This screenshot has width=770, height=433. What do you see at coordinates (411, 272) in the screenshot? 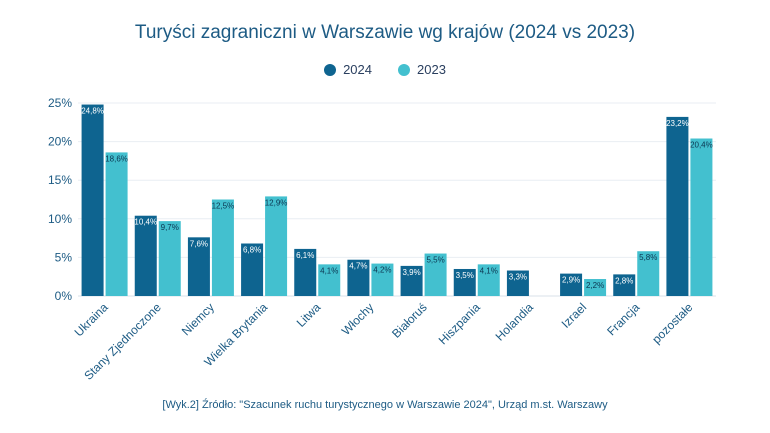
I see `data-label-2024: 3,9%` at bounding box center [411, 272].